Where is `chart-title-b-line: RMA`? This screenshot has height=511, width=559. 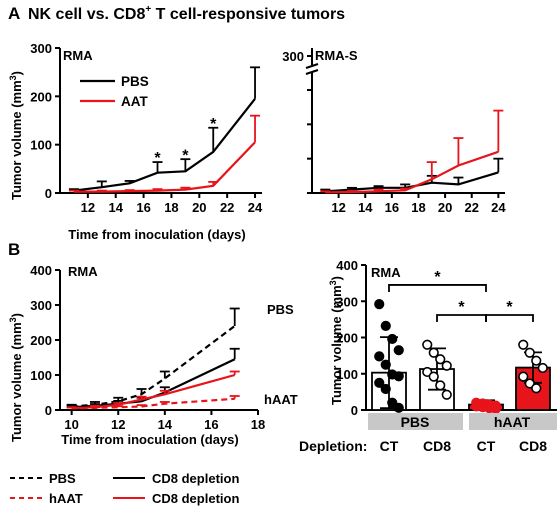
chart-title-b-line: RMA is located at coordinates (83, 271).